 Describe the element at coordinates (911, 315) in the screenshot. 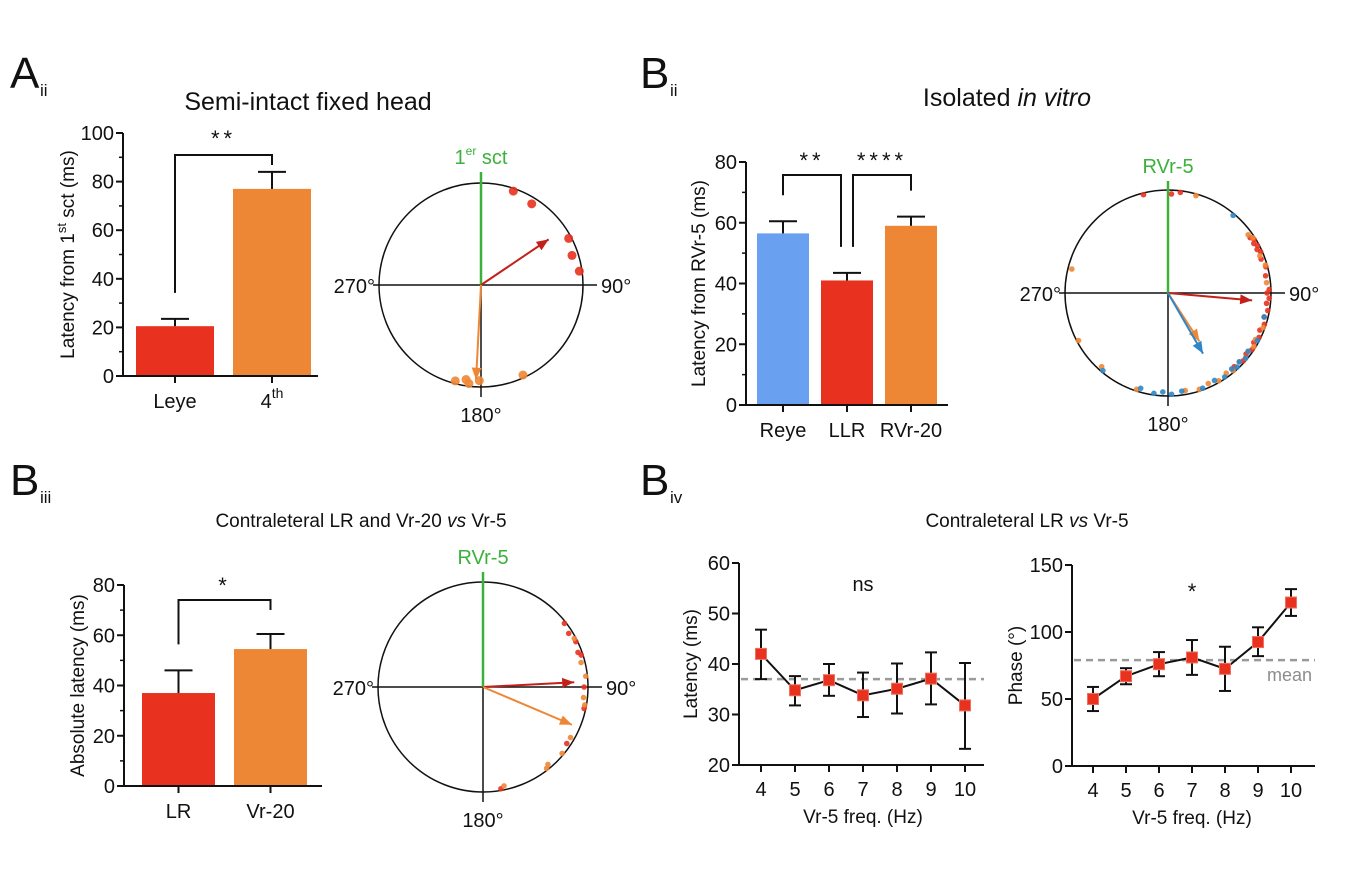

I see `bar` at that location.